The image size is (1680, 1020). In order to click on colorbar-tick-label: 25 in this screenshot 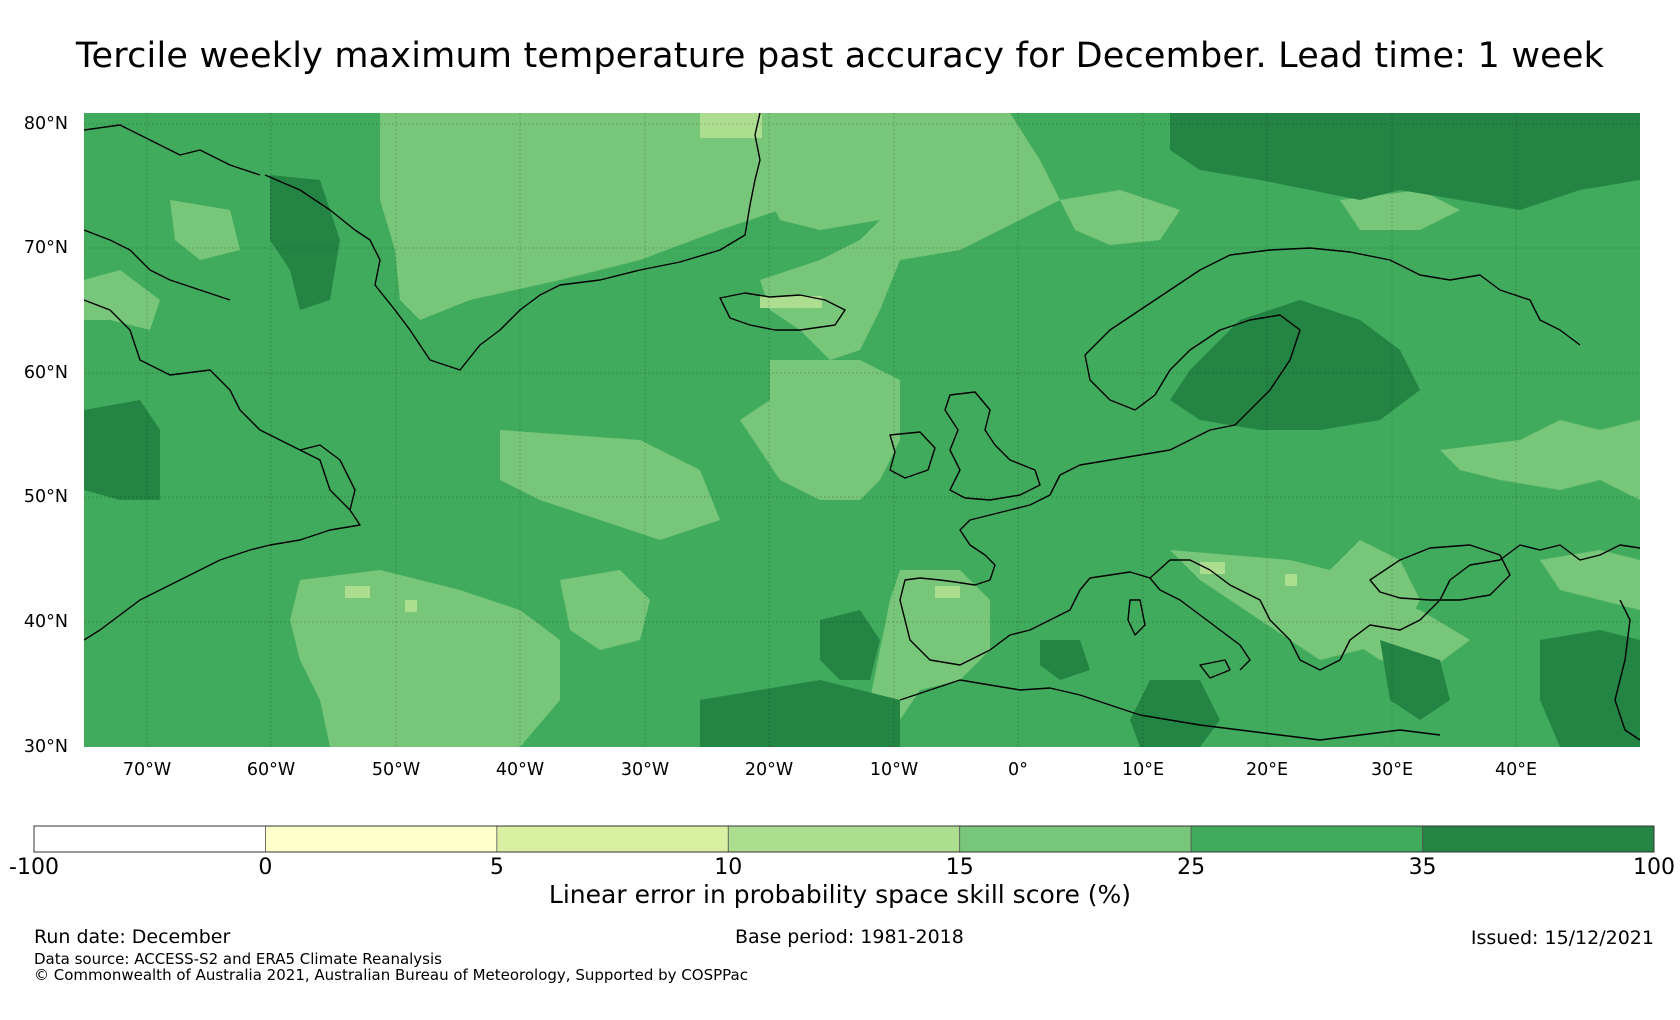, I will do `click(1191, 867)`.